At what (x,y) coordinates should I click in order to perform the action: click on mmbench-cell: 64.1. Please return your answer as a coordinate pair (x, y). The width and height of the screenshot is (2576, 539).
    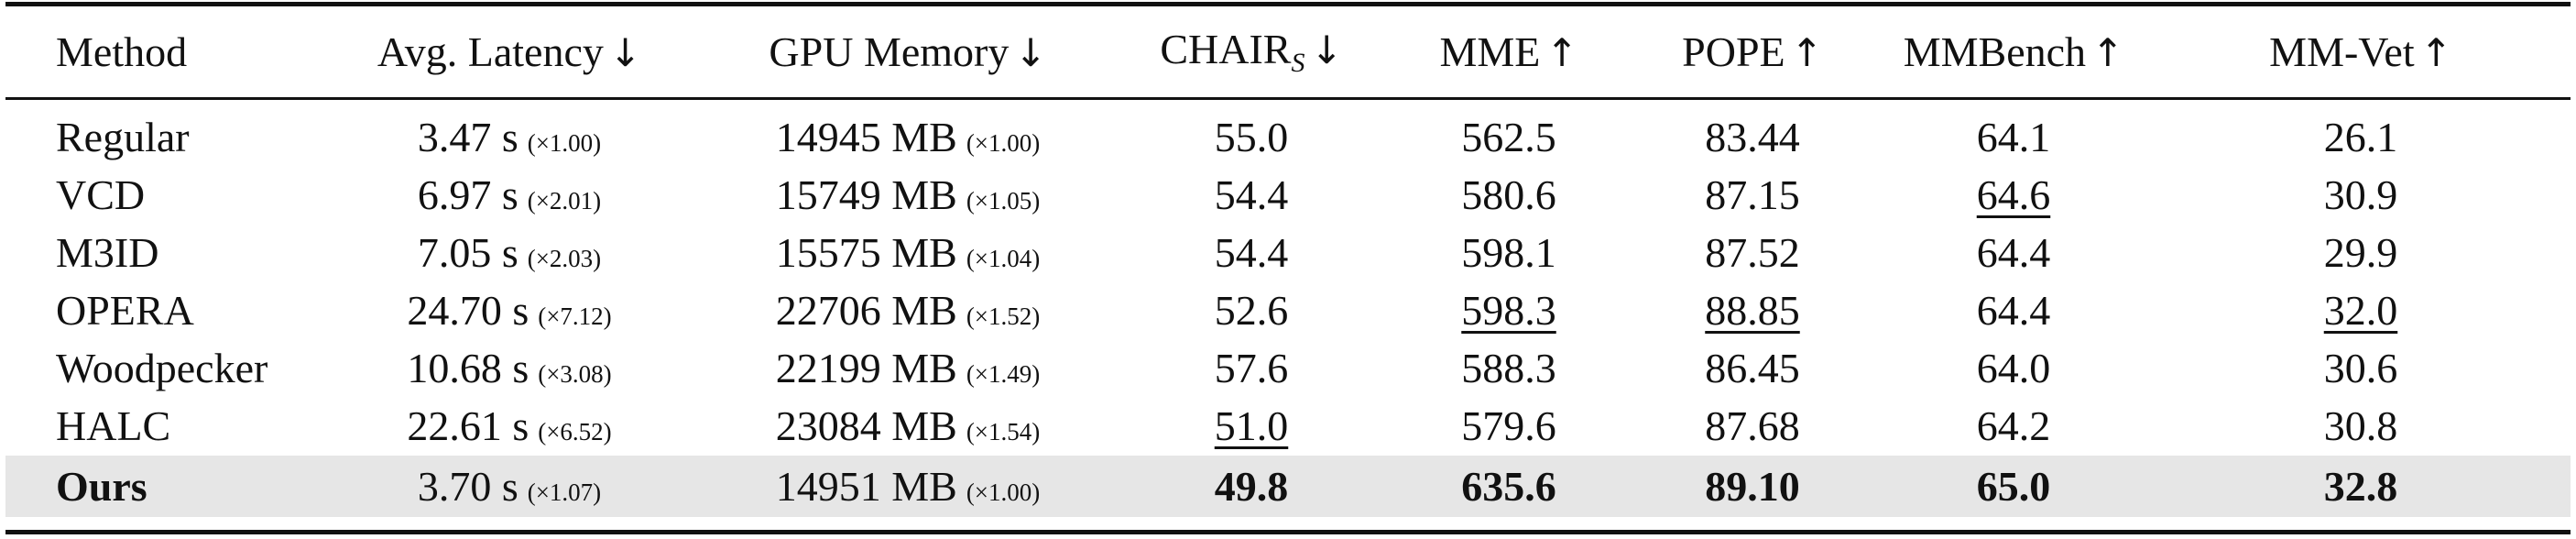
    Looking at the image, I should click on (2014, 136).